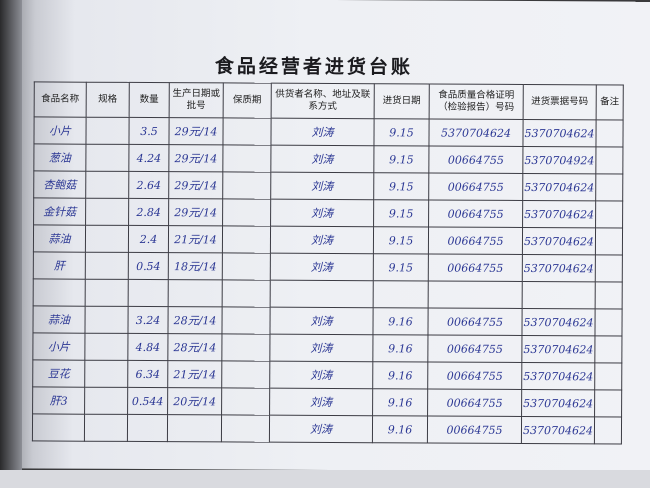 The image size is (650, 488). I want to click on cell-qty: 4.84, so click(147, 347).